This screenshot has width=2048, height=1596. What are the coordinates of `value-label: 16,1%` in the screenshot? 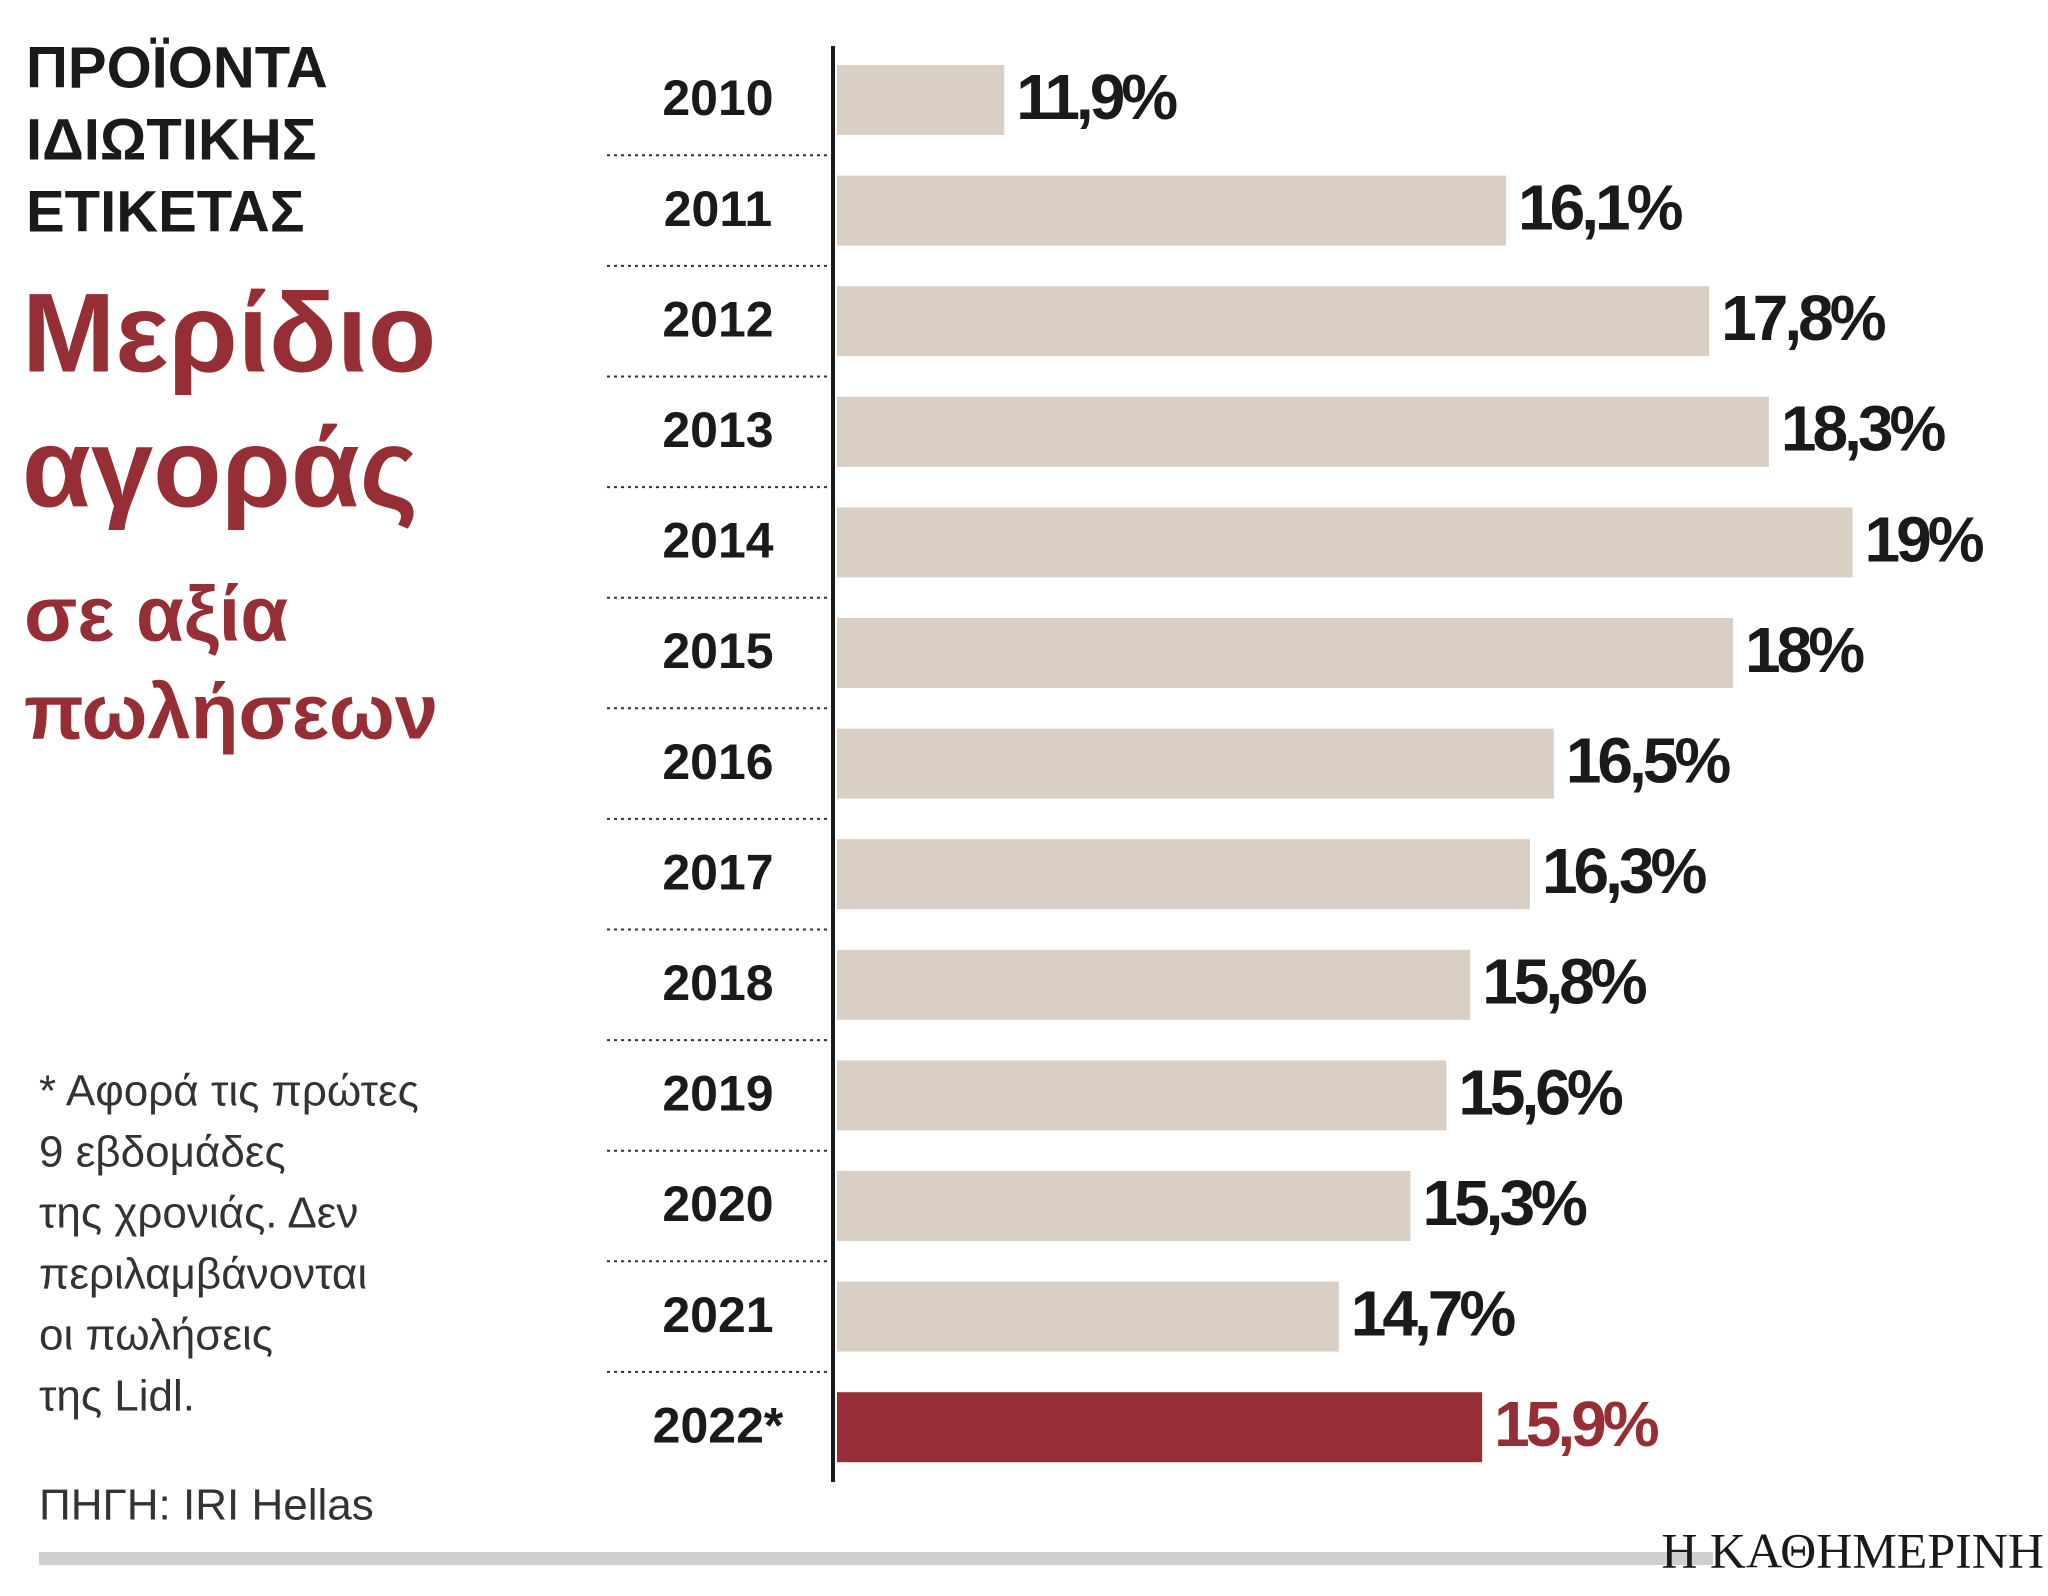 It's located at (1600, 208).